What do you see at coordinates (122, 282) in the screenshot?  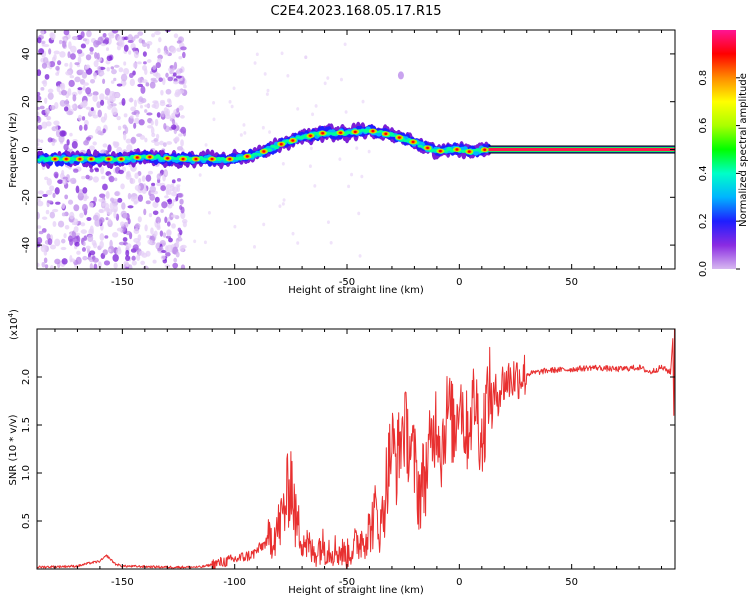 I see `spectrogram-xtick-label: -150` at bounding box center [122, 282].